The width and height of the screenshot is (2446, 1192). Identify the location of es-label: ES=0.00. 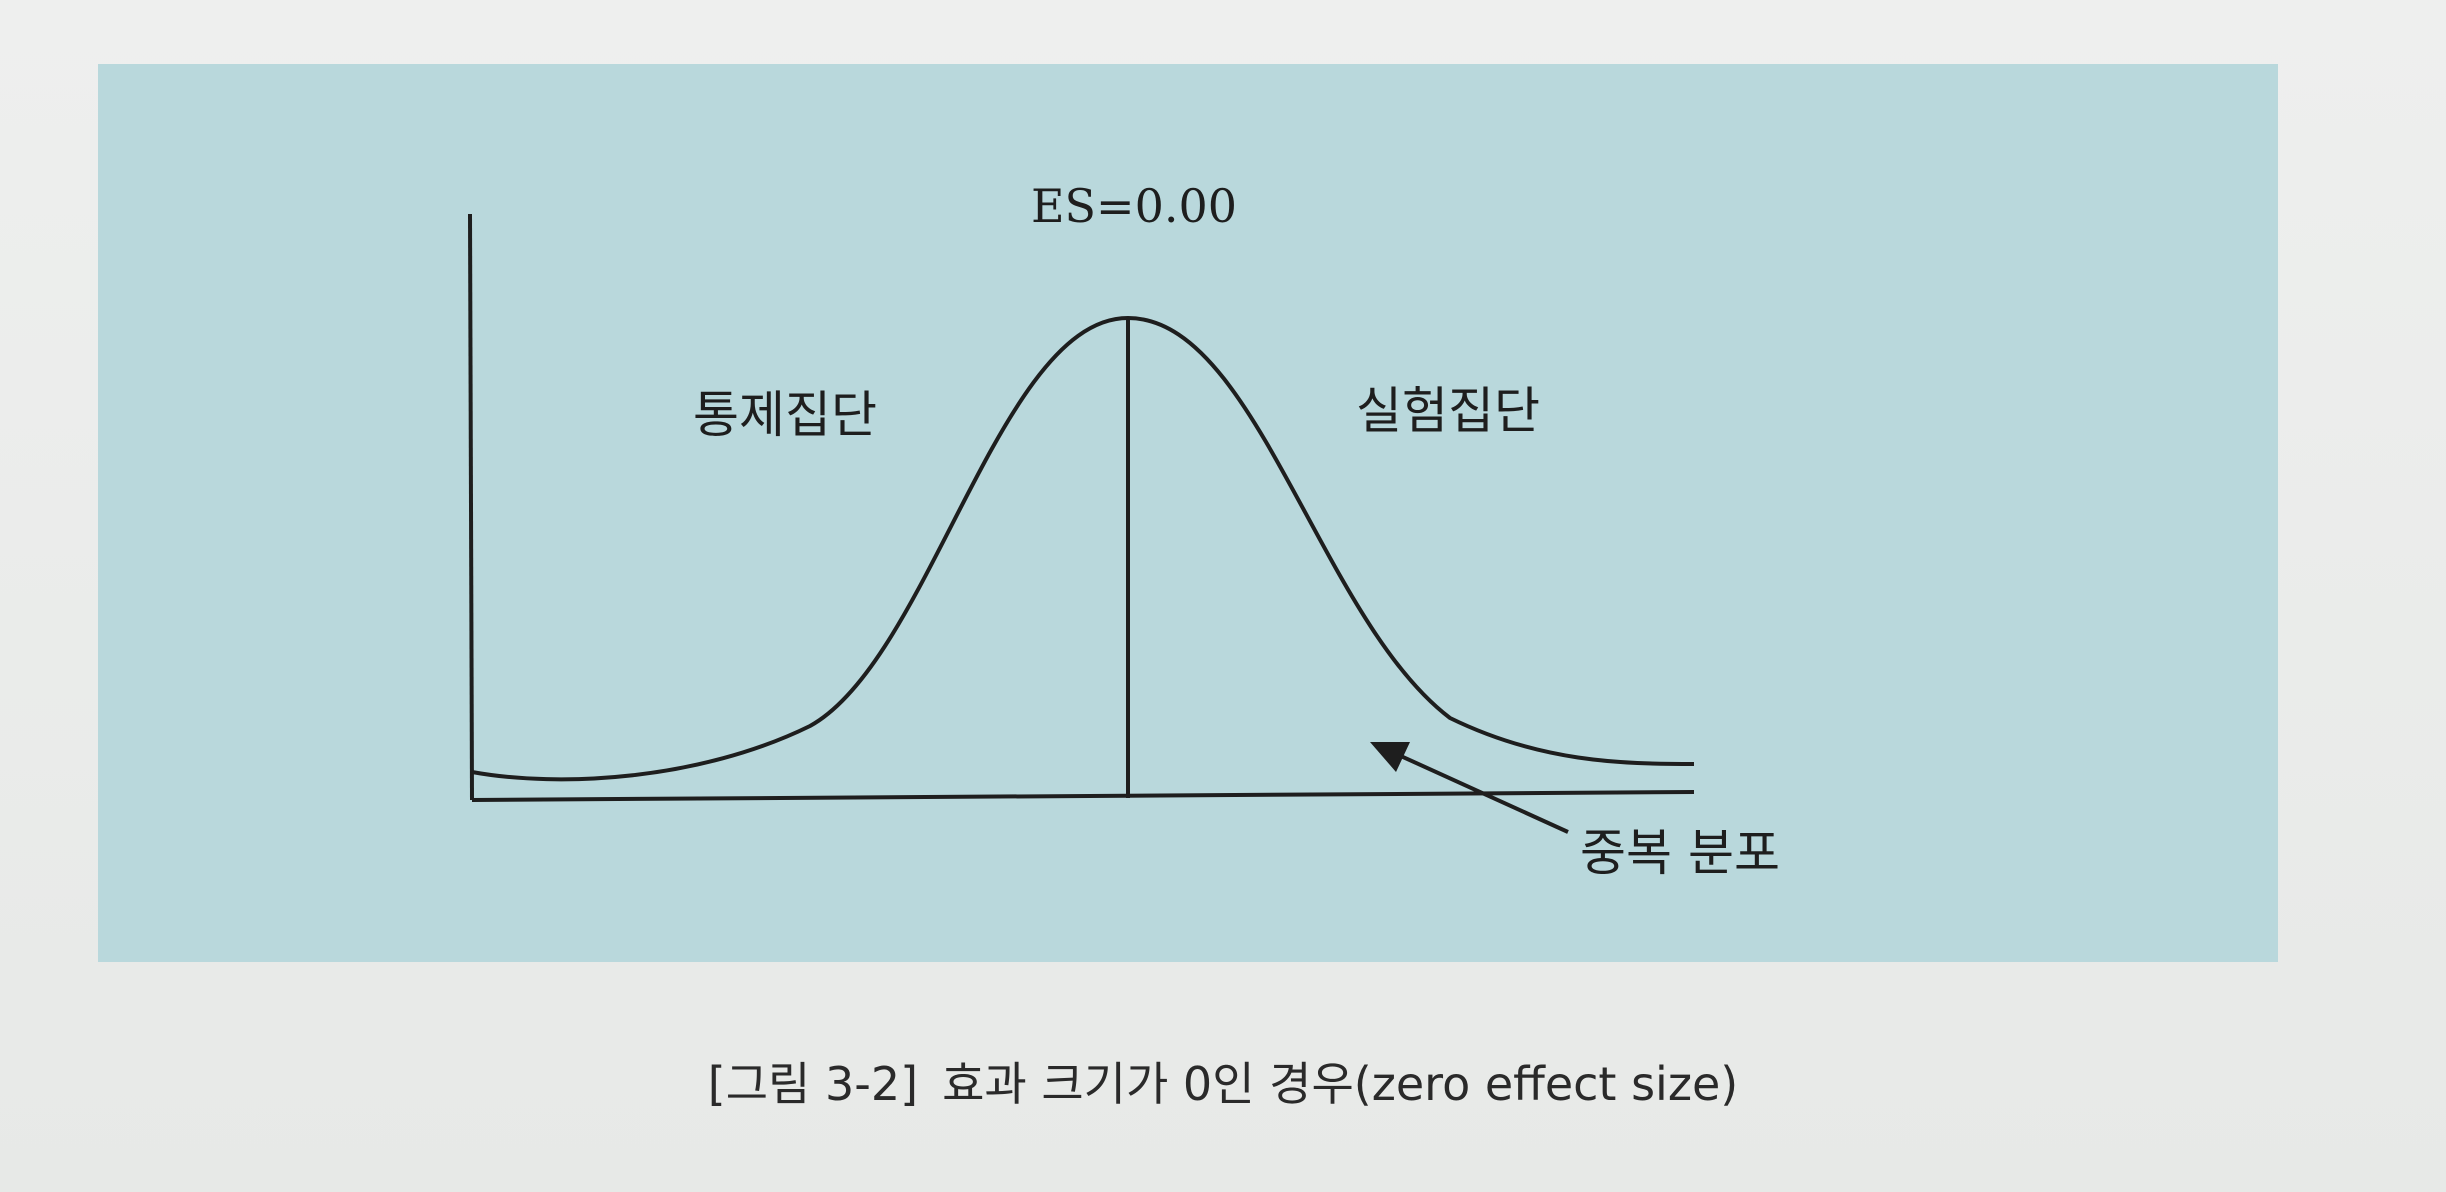
(1134, 206).